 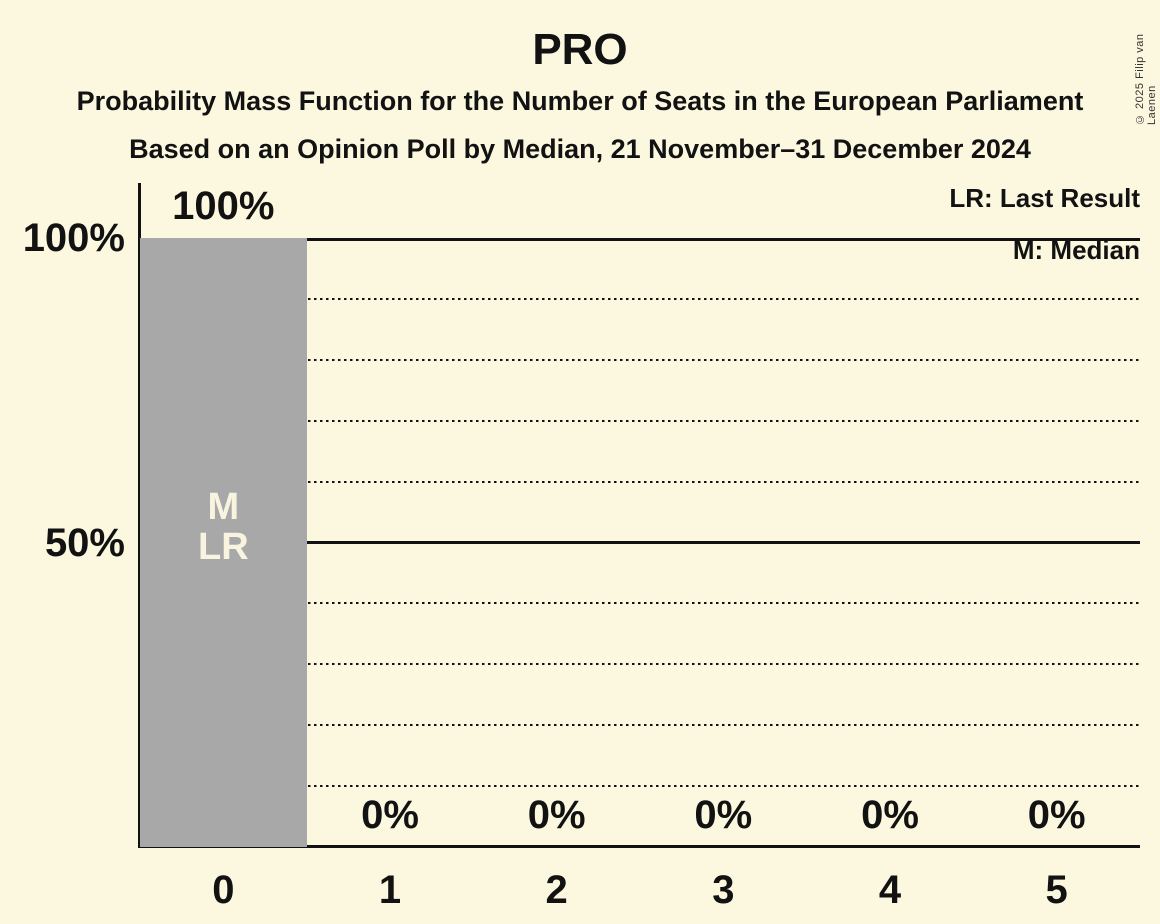 What do you see at coordinates (223, 547) in the screenshot?
I see `bar-annotation-line: LR` at bounding box center [223, 547].